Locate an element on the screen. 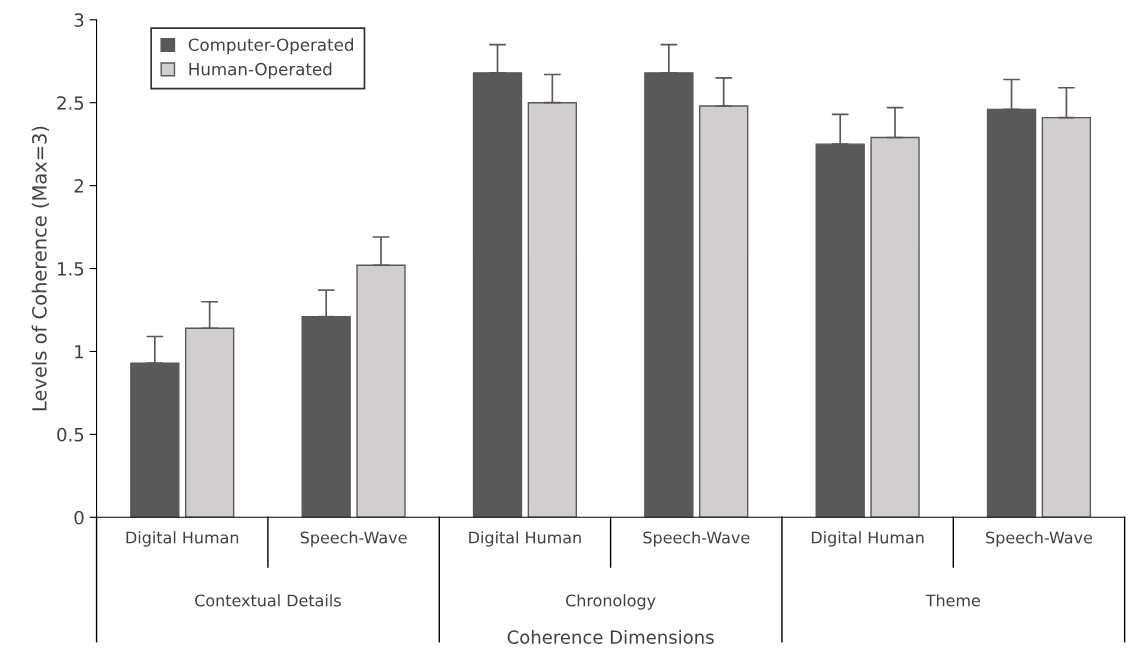 This screenshot has height=659, width=1136. y-tick-label: 0 is located at coordinates (79, 517).